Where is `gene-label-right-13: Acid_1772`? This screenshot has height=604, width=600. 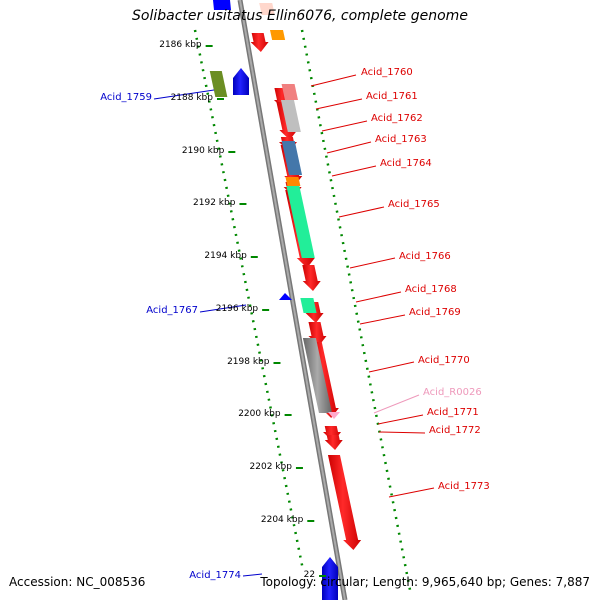
gene-label-right-13: Acid_1772 is located at coordinates (455, 430).